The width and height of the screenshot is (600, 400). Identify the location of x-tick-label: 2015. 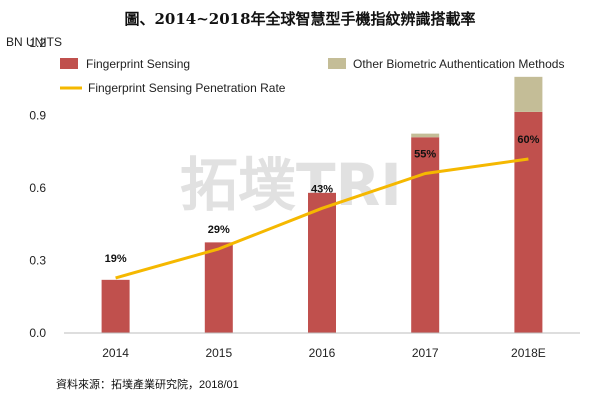
(218, 353).